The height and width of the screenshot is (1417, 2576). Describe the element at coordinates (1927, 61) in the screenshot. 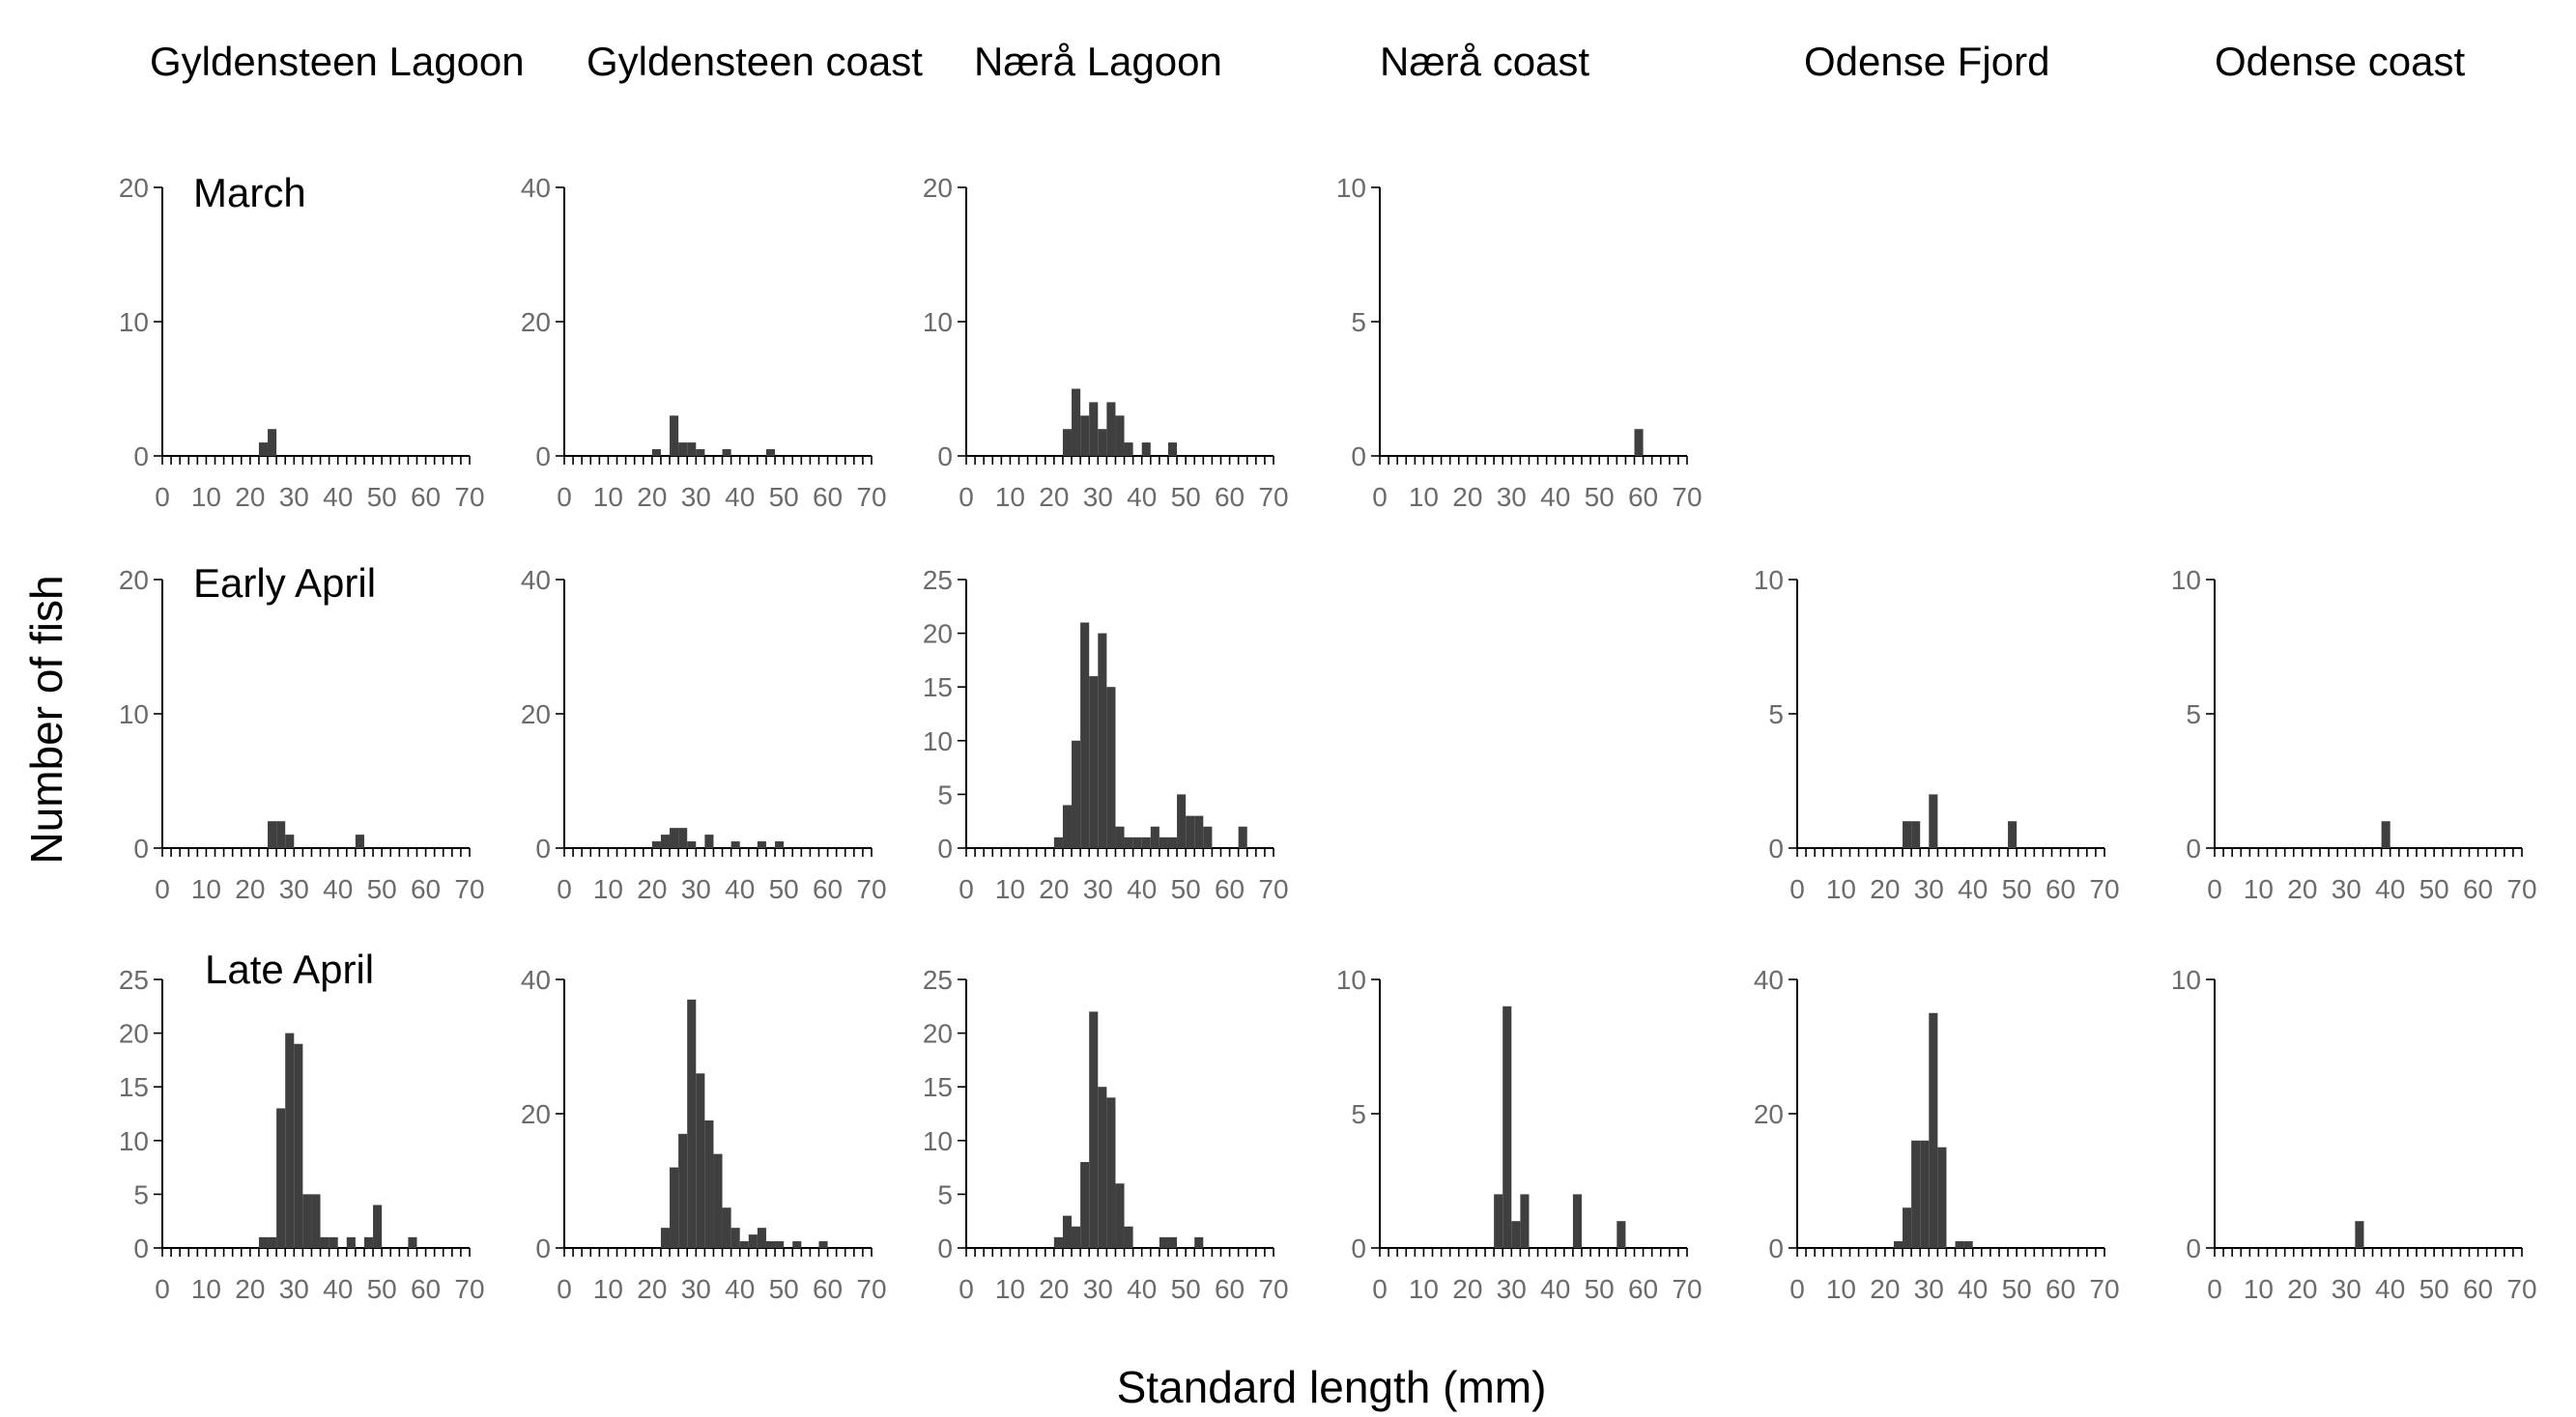

I see `column-label-odense-fjord: Odense Fjord` at that location.